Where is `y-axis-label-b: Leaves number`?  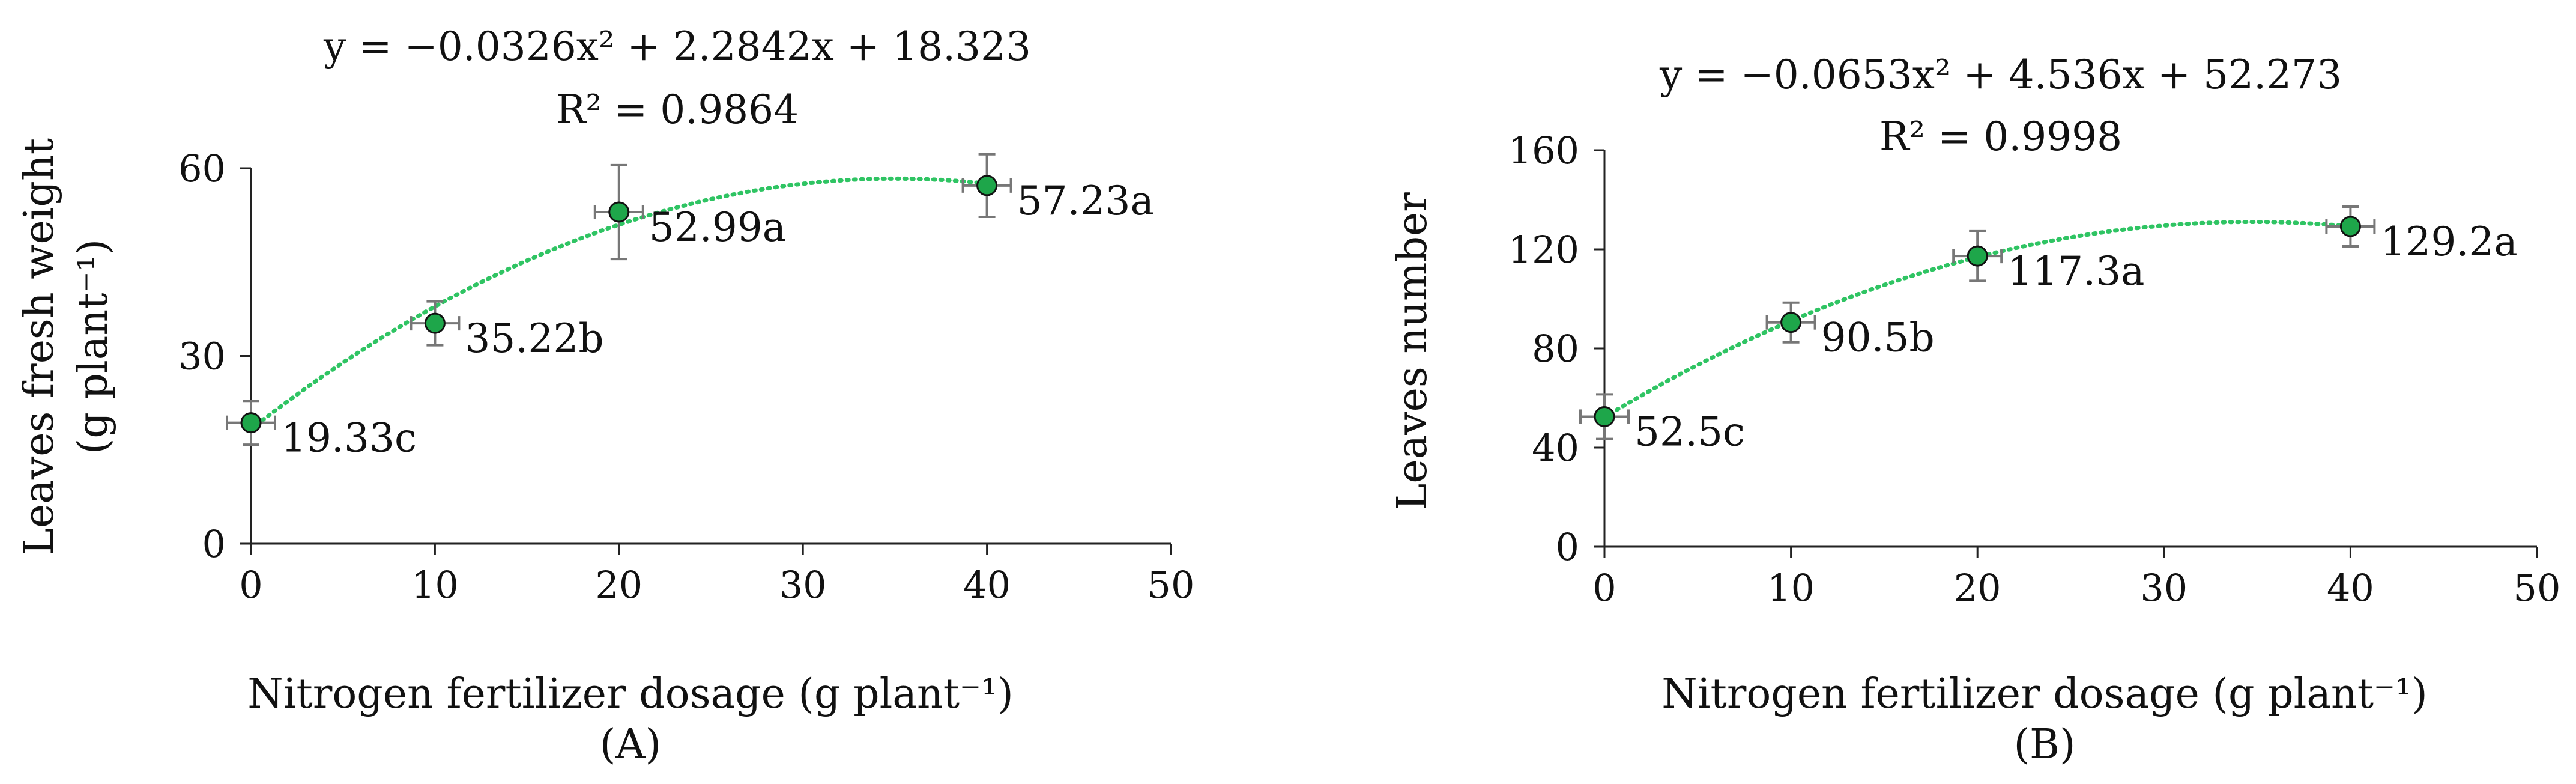
y-axis-label-b: Leaves number is located at coordinates (1412, 351).